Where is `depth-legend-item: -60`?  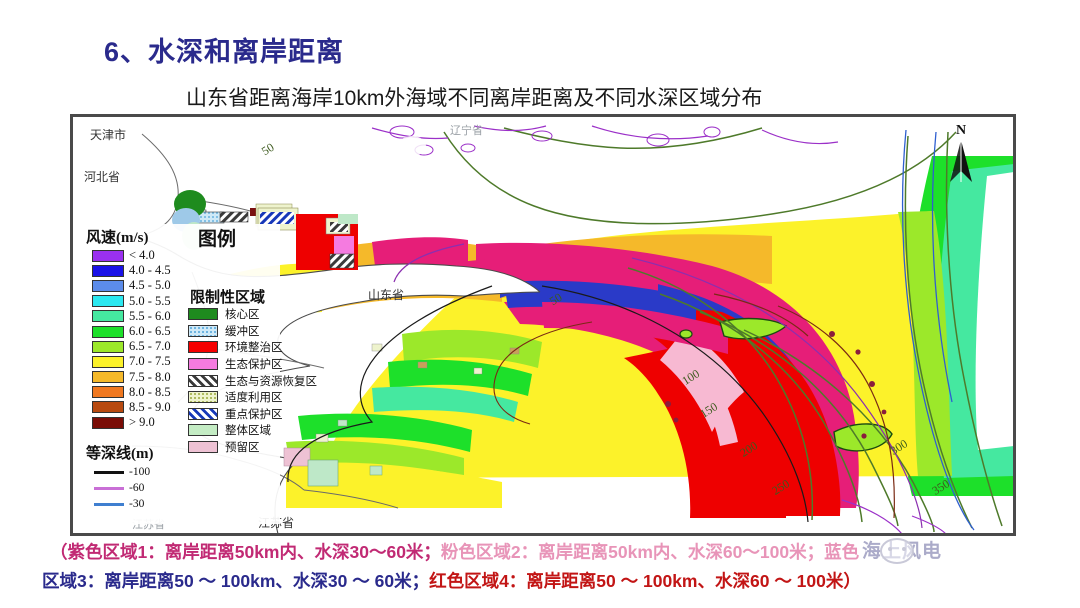 depth-legend-item: -60 is located at coordinates (122, 488).